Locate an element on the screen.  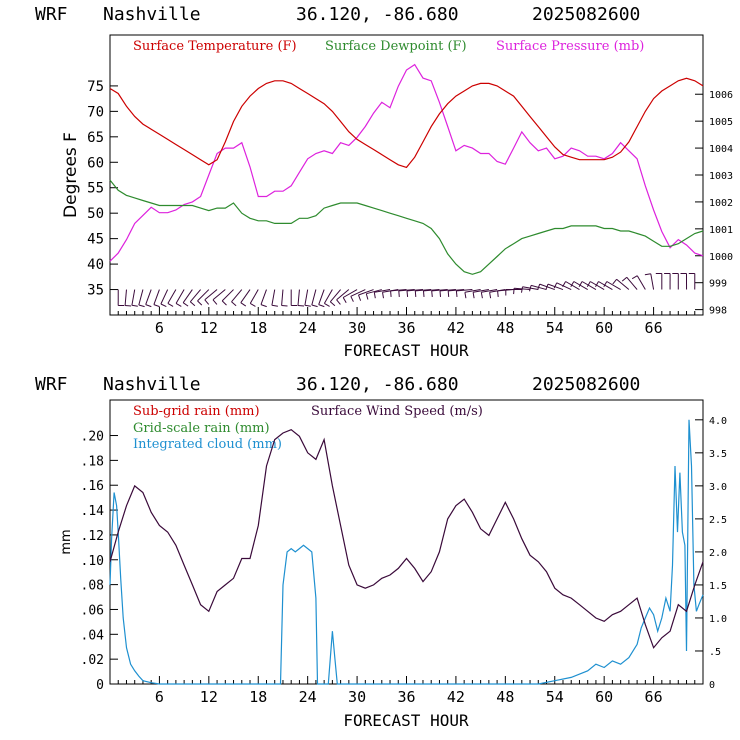
x-tick-label: 18 is located at coordinates (258, 697).